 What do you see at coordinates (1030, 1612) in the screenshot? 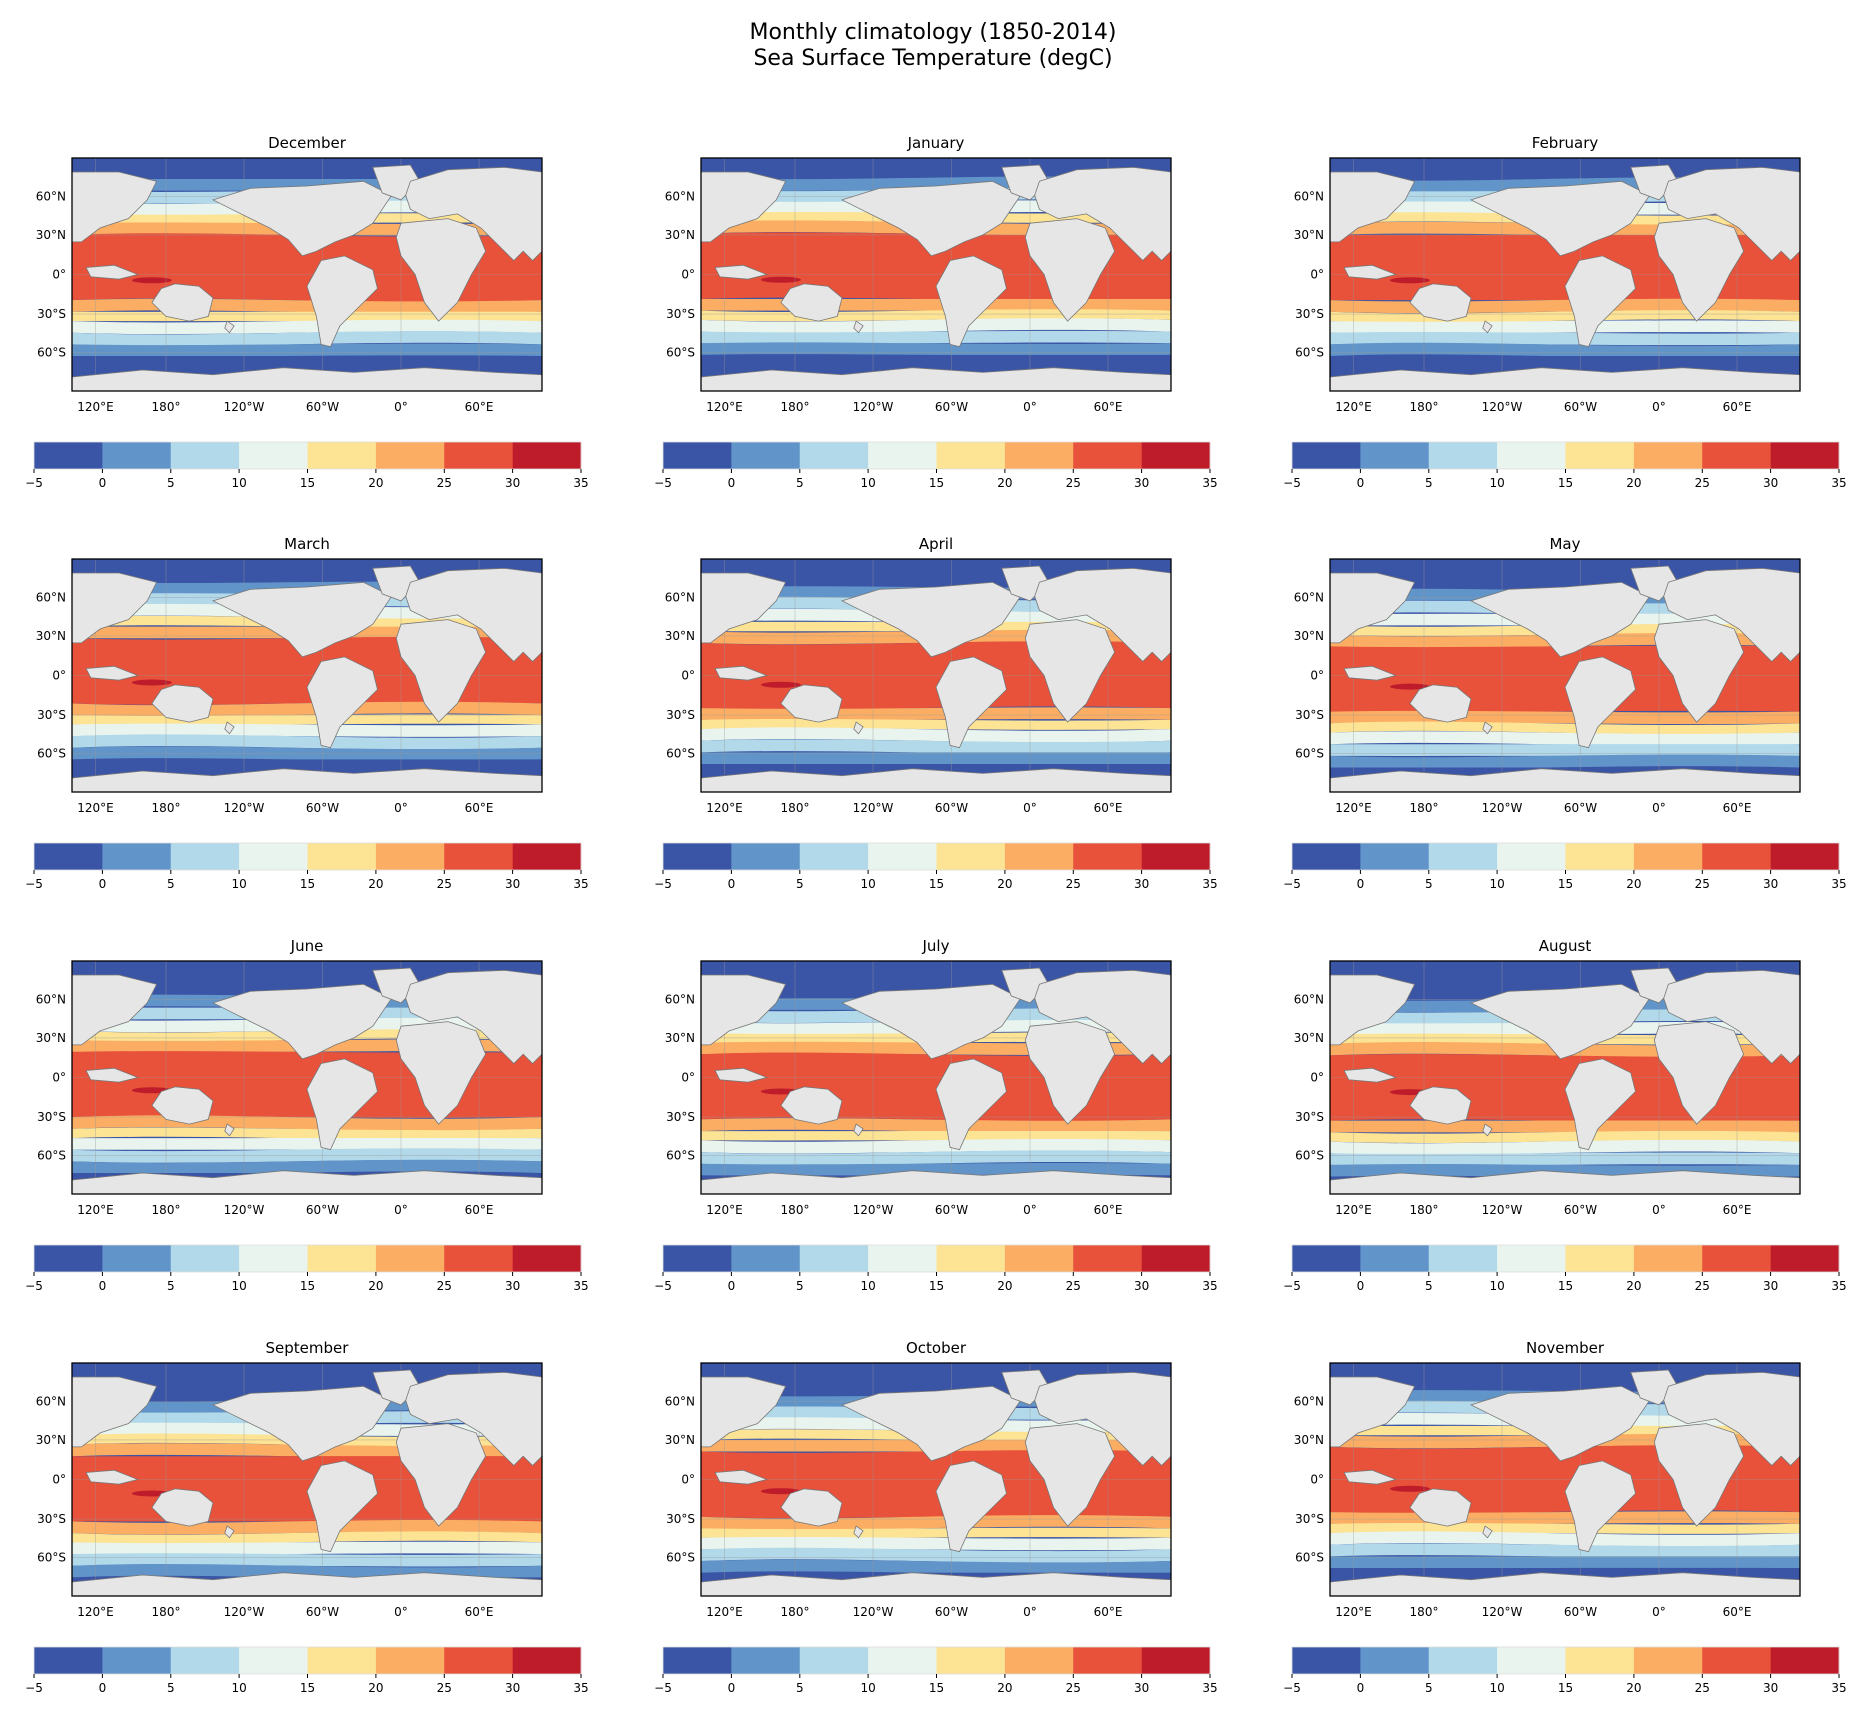
I see `lon-tick-label: 0°` at bounding box center [1030, 1612].